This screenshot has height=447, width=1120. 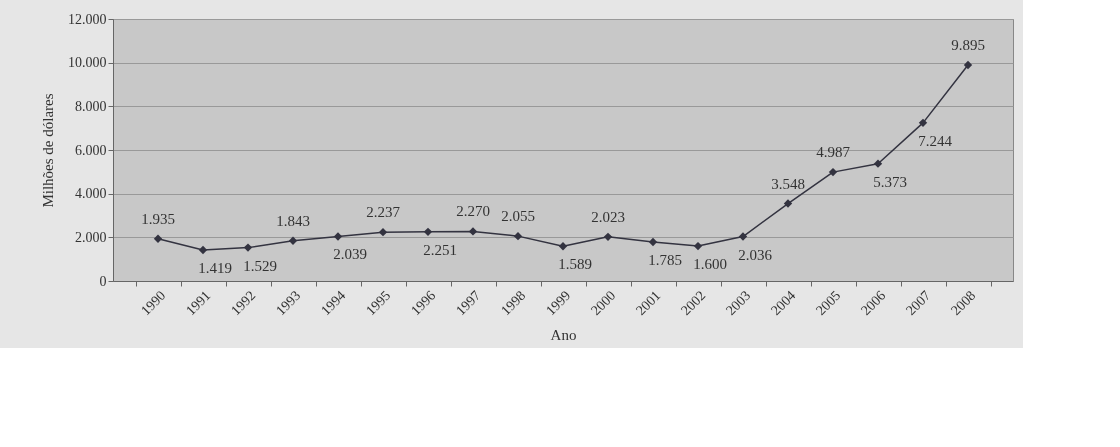 I want to click on y-tick-label: 10.000, so click(x=87, y=63).